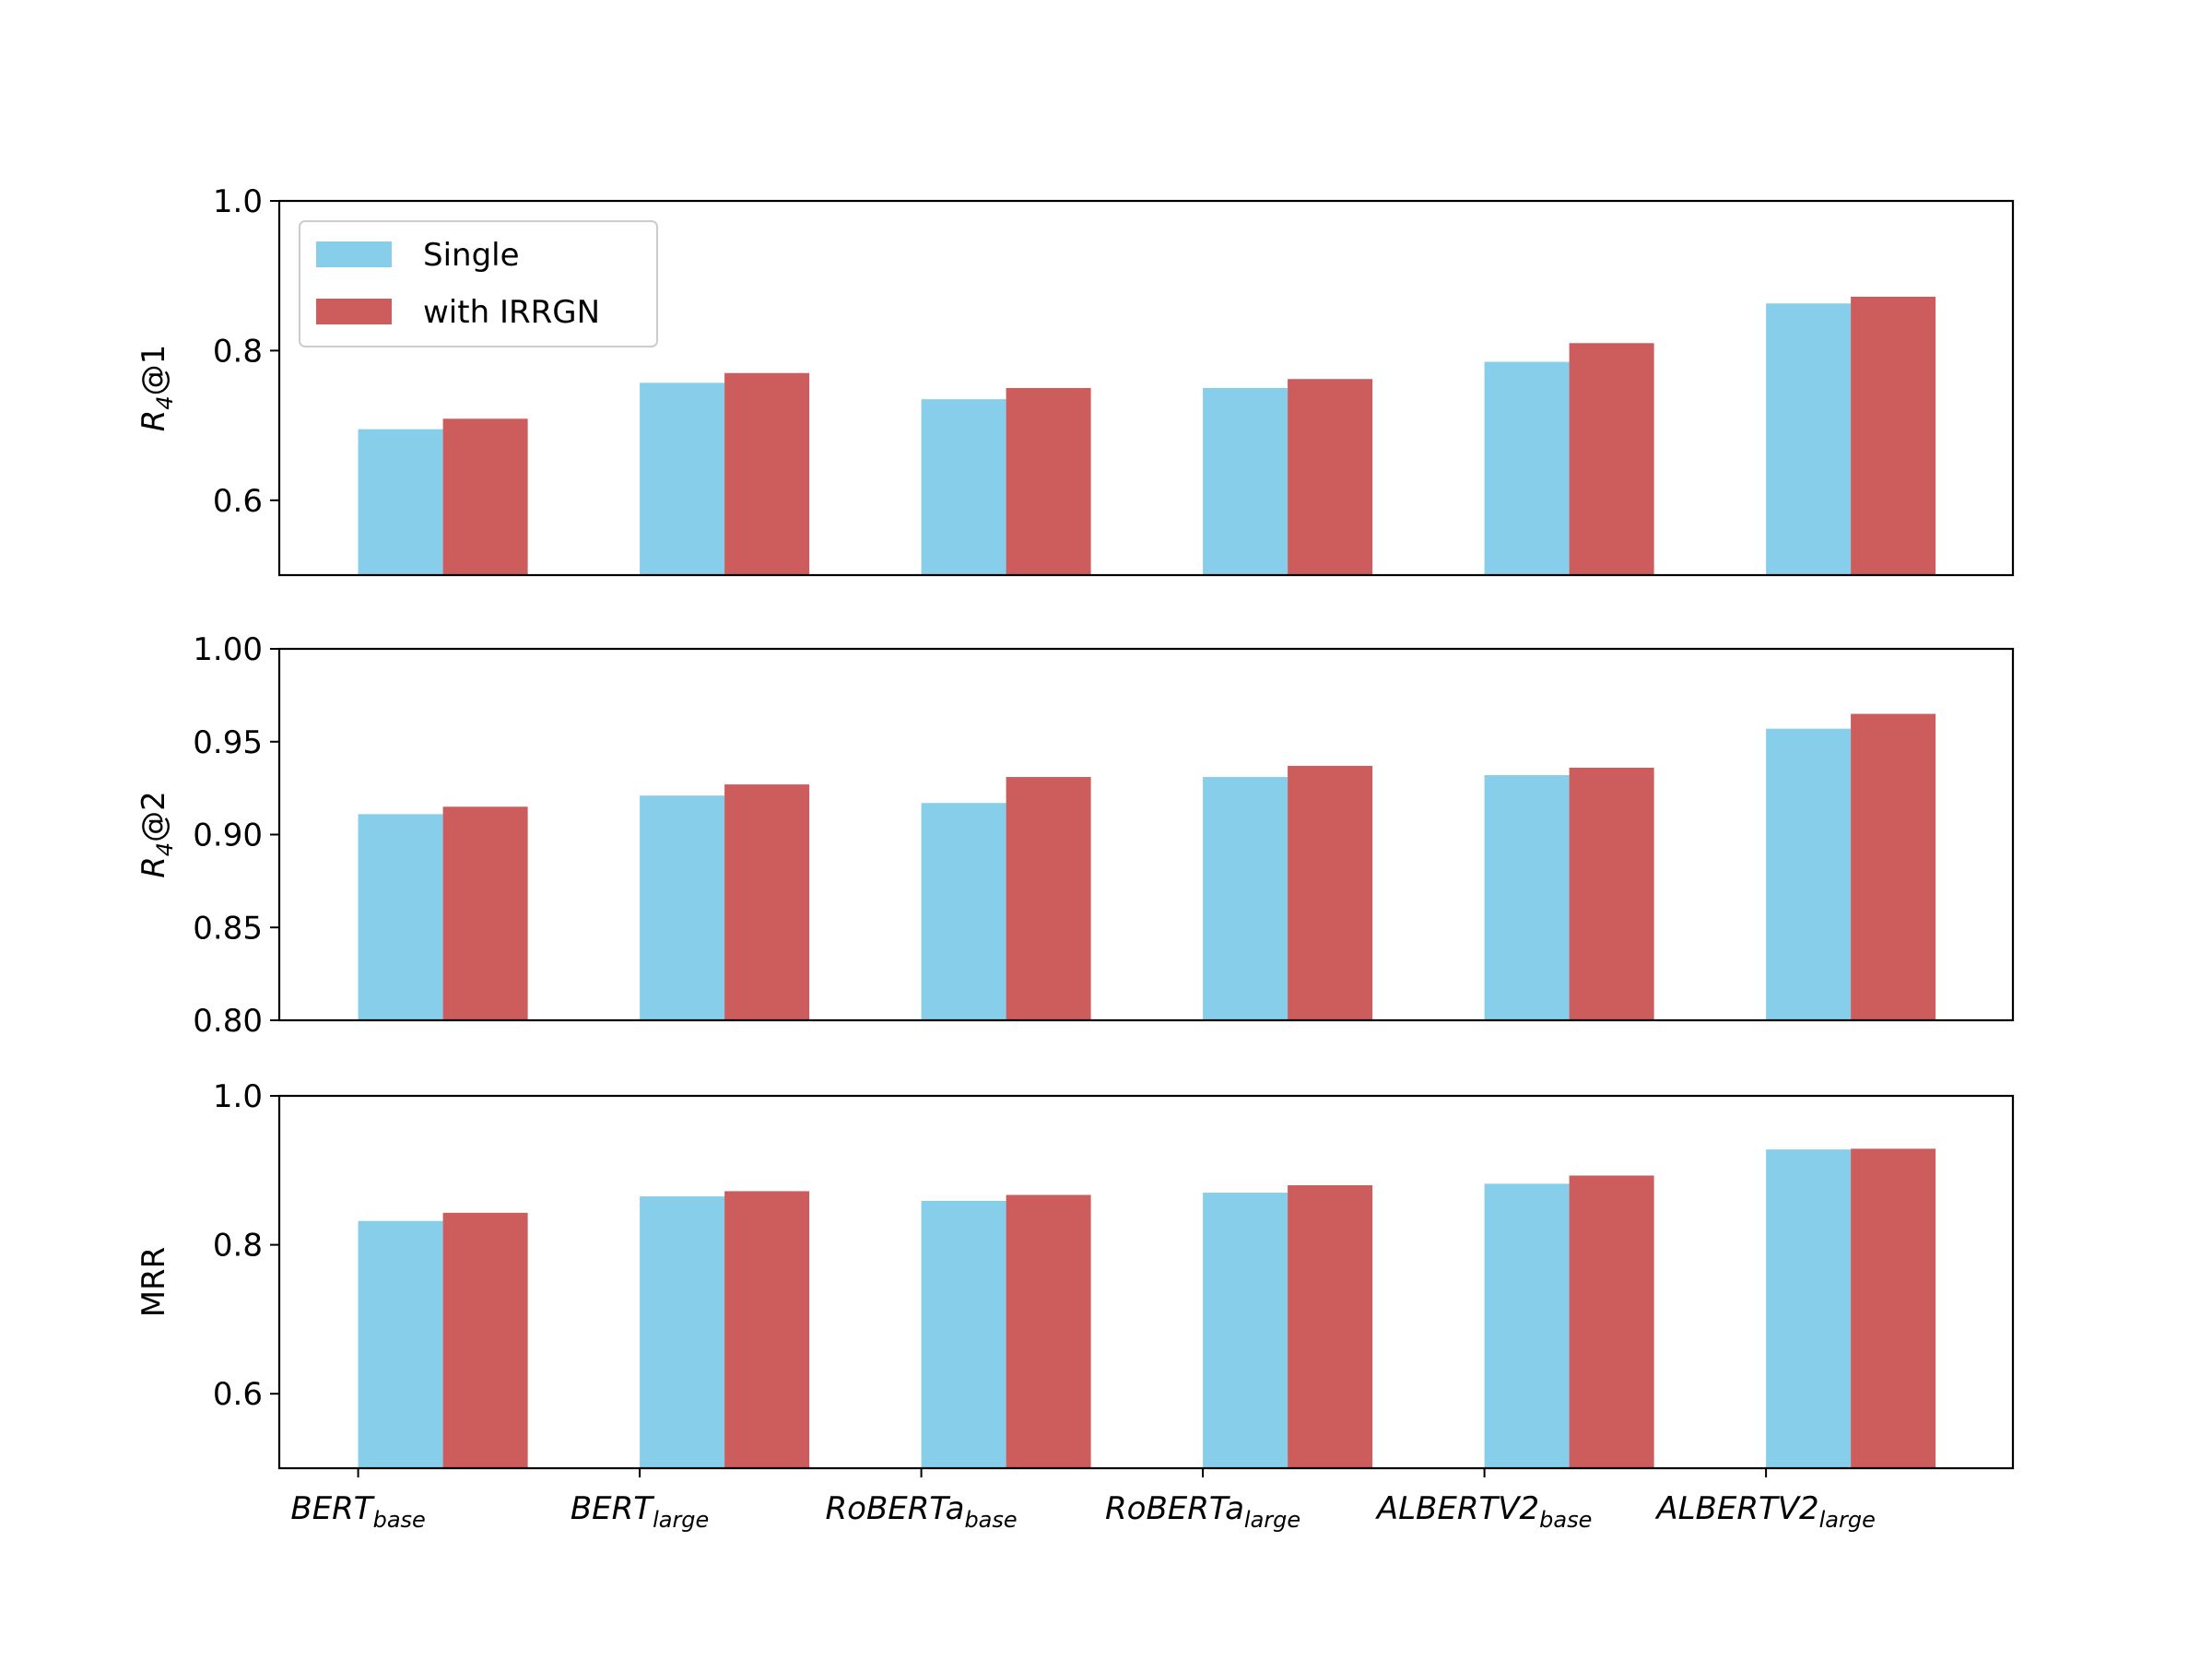 This screenshot has width=2212, height=1659. I want to click on x-tick-label: ALBERTV2large, so click(1765, 1511).